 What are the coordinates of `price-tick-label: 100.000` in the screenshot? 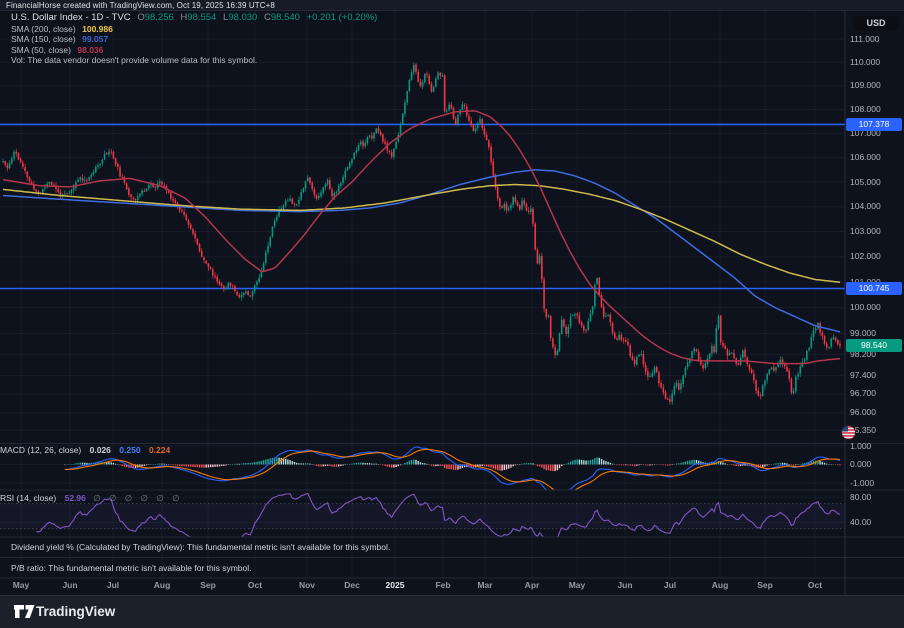 It's located at (865, 307).